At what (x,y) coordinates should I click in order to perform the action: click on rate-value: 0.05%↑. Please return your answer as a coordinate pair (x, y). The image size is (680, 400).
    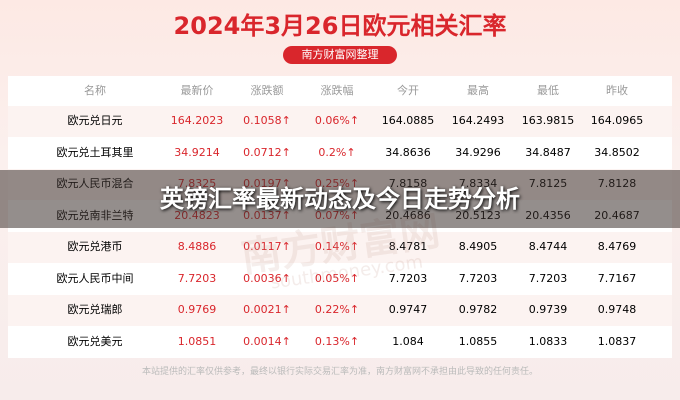
    Looking at the image, I should click on (337, 278).